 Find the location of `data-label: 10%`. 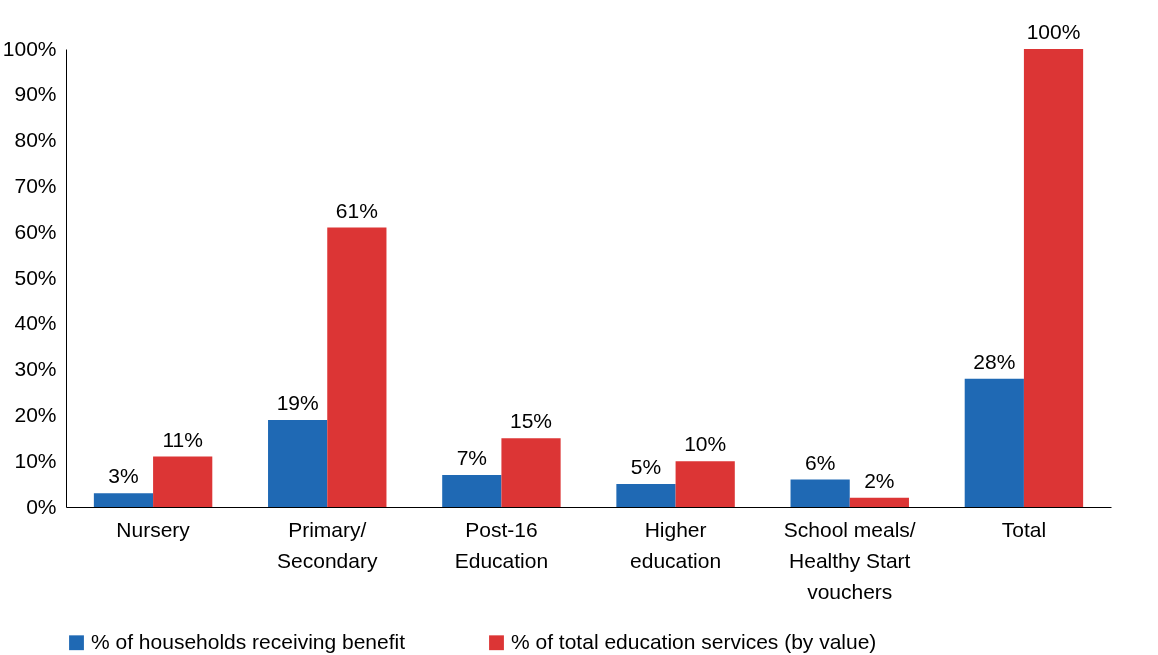

data-label: 10% is located at coordinates (705, 444).